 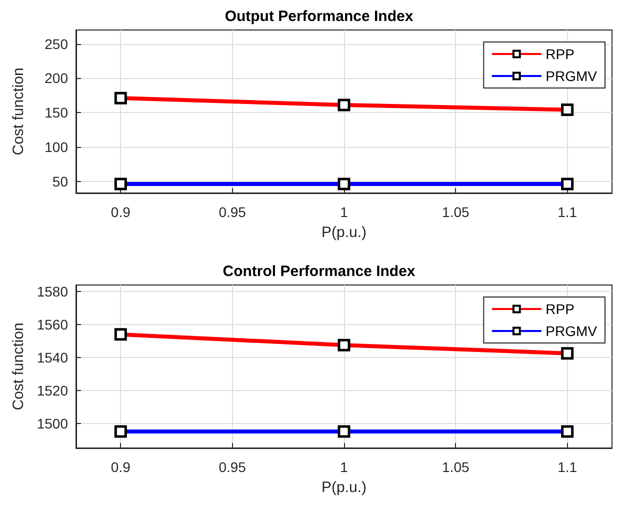 I want to click on y-tick-label: 1580, so click(x=52, y=292).